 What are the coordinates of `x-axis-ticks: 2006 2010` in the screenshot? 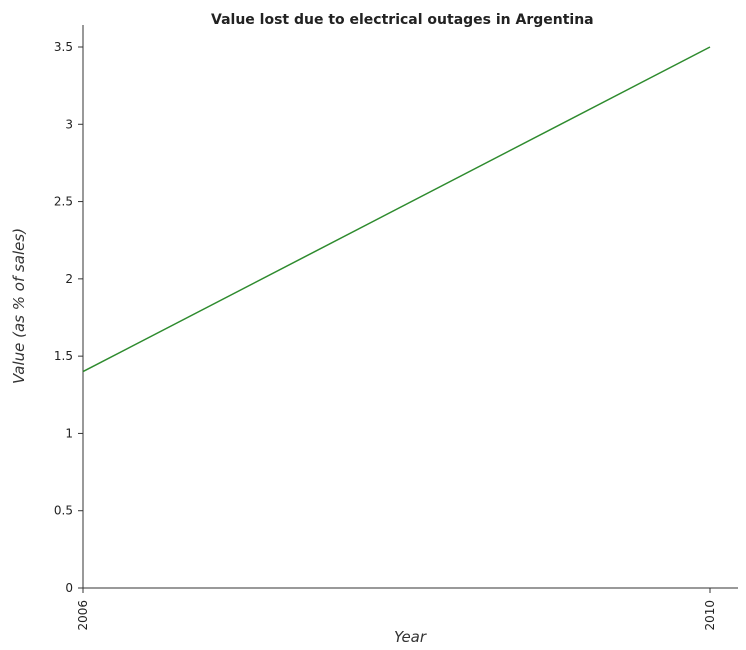 It's located at (396, 609).